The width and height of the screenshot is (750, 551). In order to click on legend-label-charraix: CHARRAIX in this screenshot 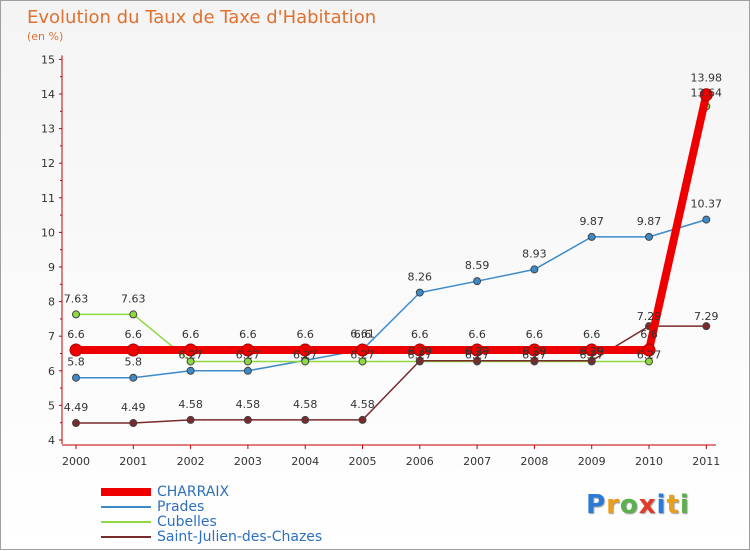, I will do `click(193, 492)`.